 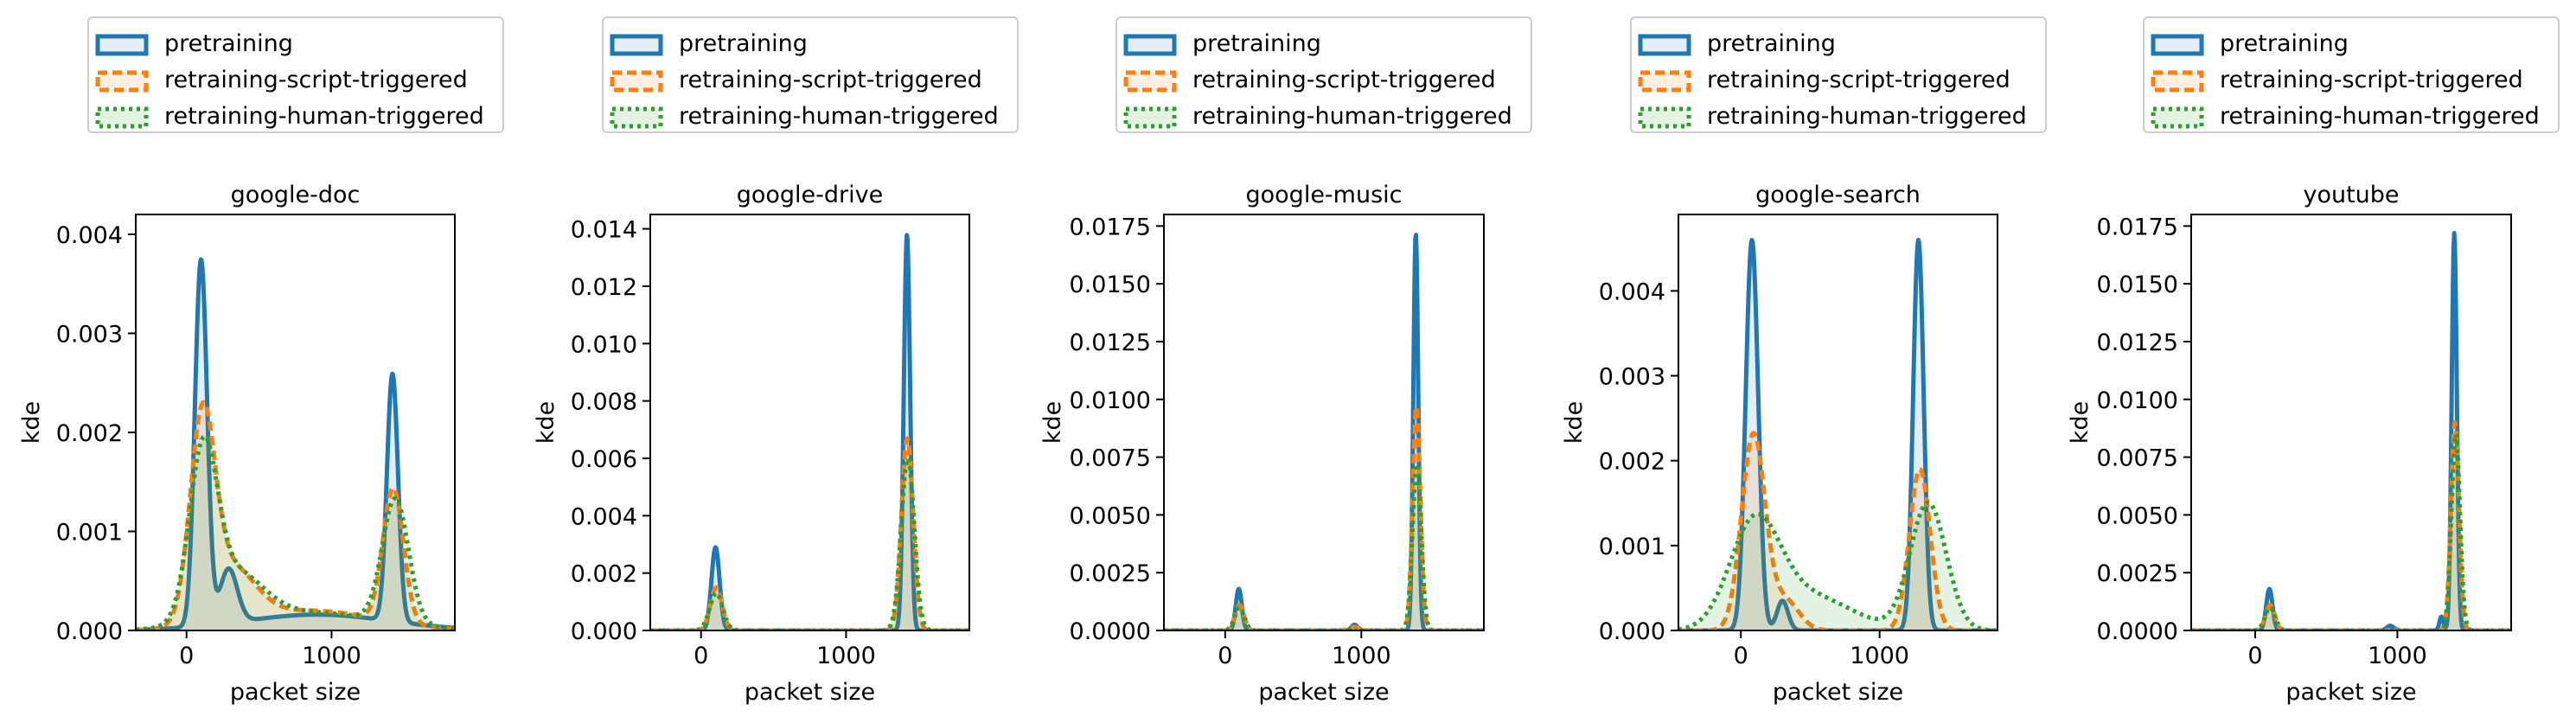 I want to click on chart-title: google-doc, so click(x=296, y=195).